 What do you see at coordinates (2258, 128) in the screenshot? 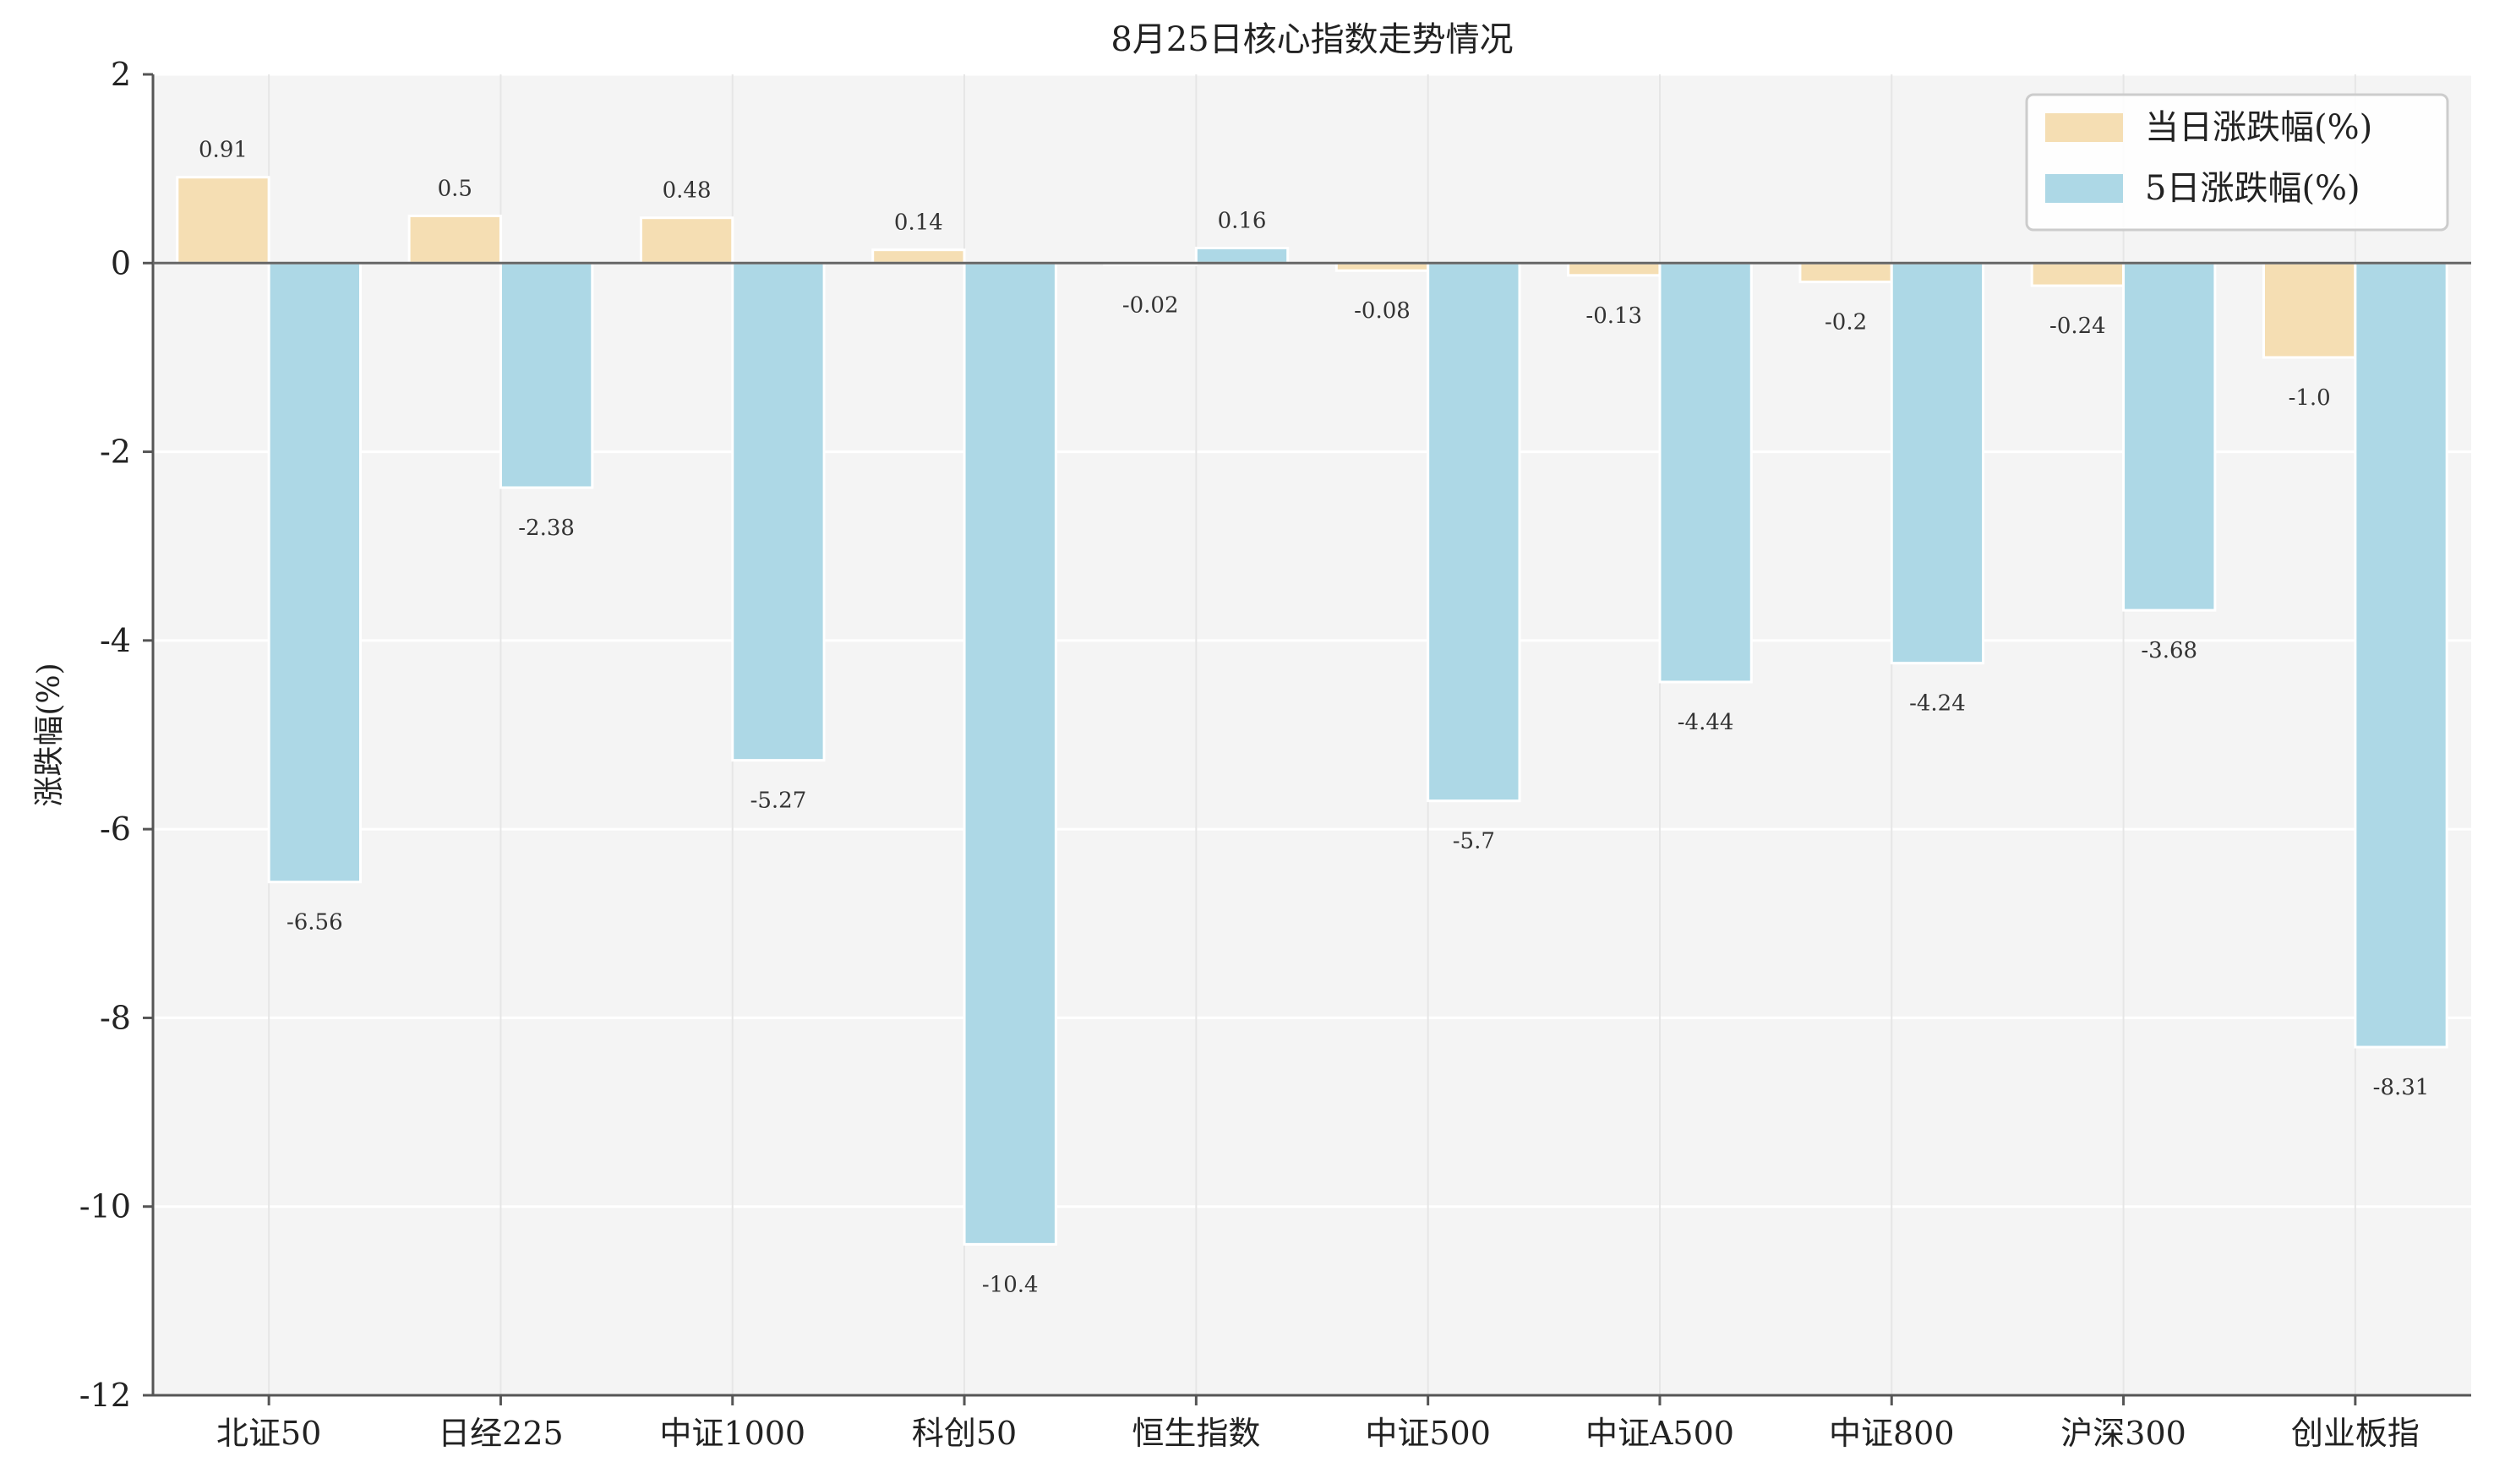
I see `legend-label-0: 当日涨跌幅(%)` at bounding box center [2258, 128].